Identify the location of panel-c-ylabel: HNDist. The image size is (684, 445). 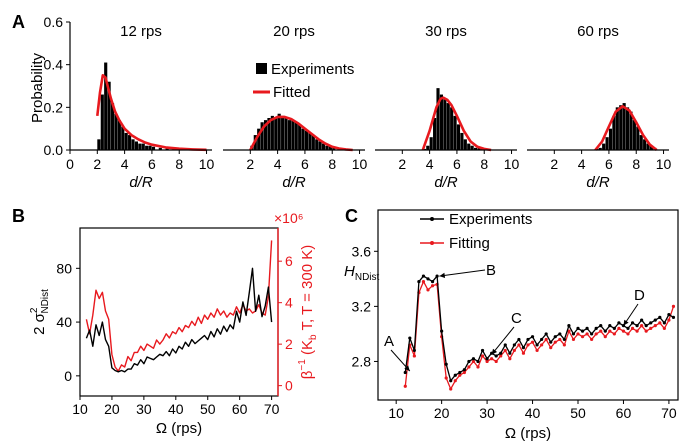
(362, 273).